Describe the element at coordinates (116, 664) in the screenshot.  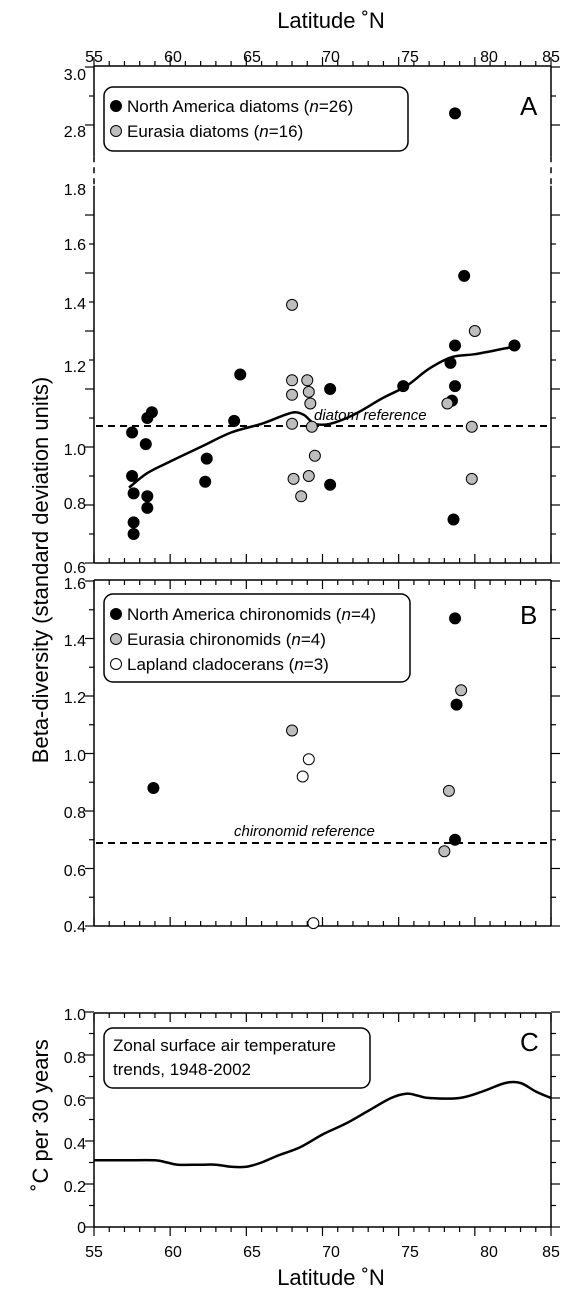
I see `legend-marker-lapland-cladocerans` at that location.